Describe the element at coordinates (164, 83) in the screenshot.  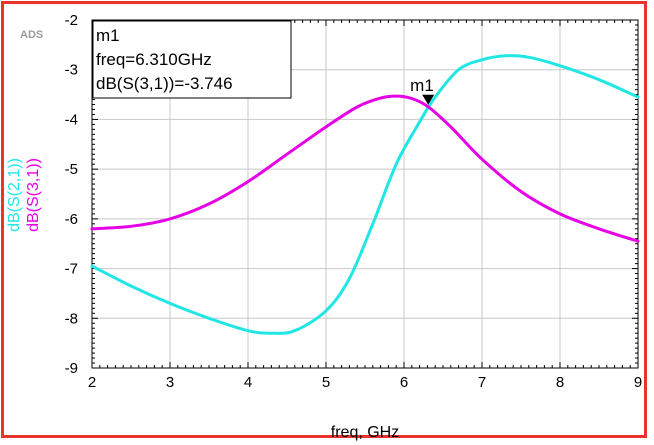
I see `marker-readout-line: dB(S(3,1))=-3.746` at that location.